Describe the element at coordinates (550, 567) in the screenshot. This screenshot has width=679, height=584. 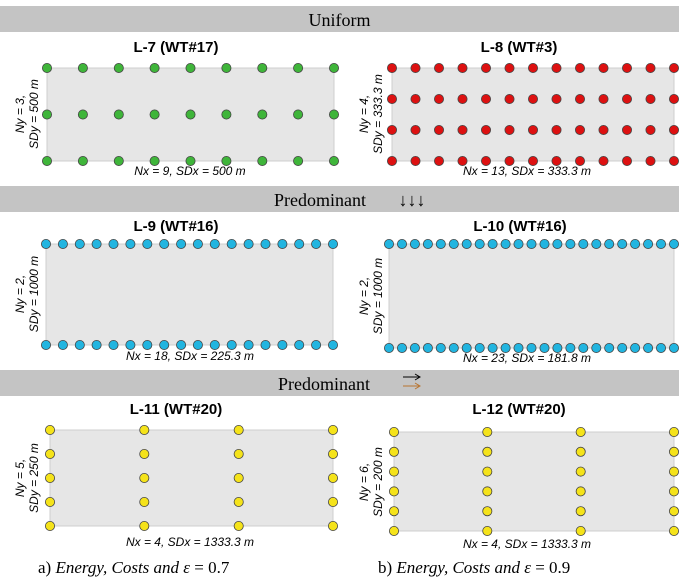
I see `caption-suffix: = 0.9` at that location.